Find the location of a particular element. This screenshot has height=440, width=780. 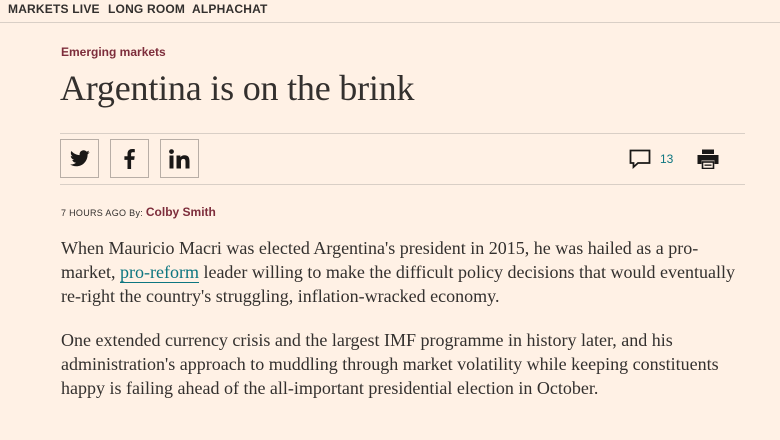

top-navigation: MARKETS LIVE LONG ROOM ALPHACHAT is located at coordinates (390, 11).